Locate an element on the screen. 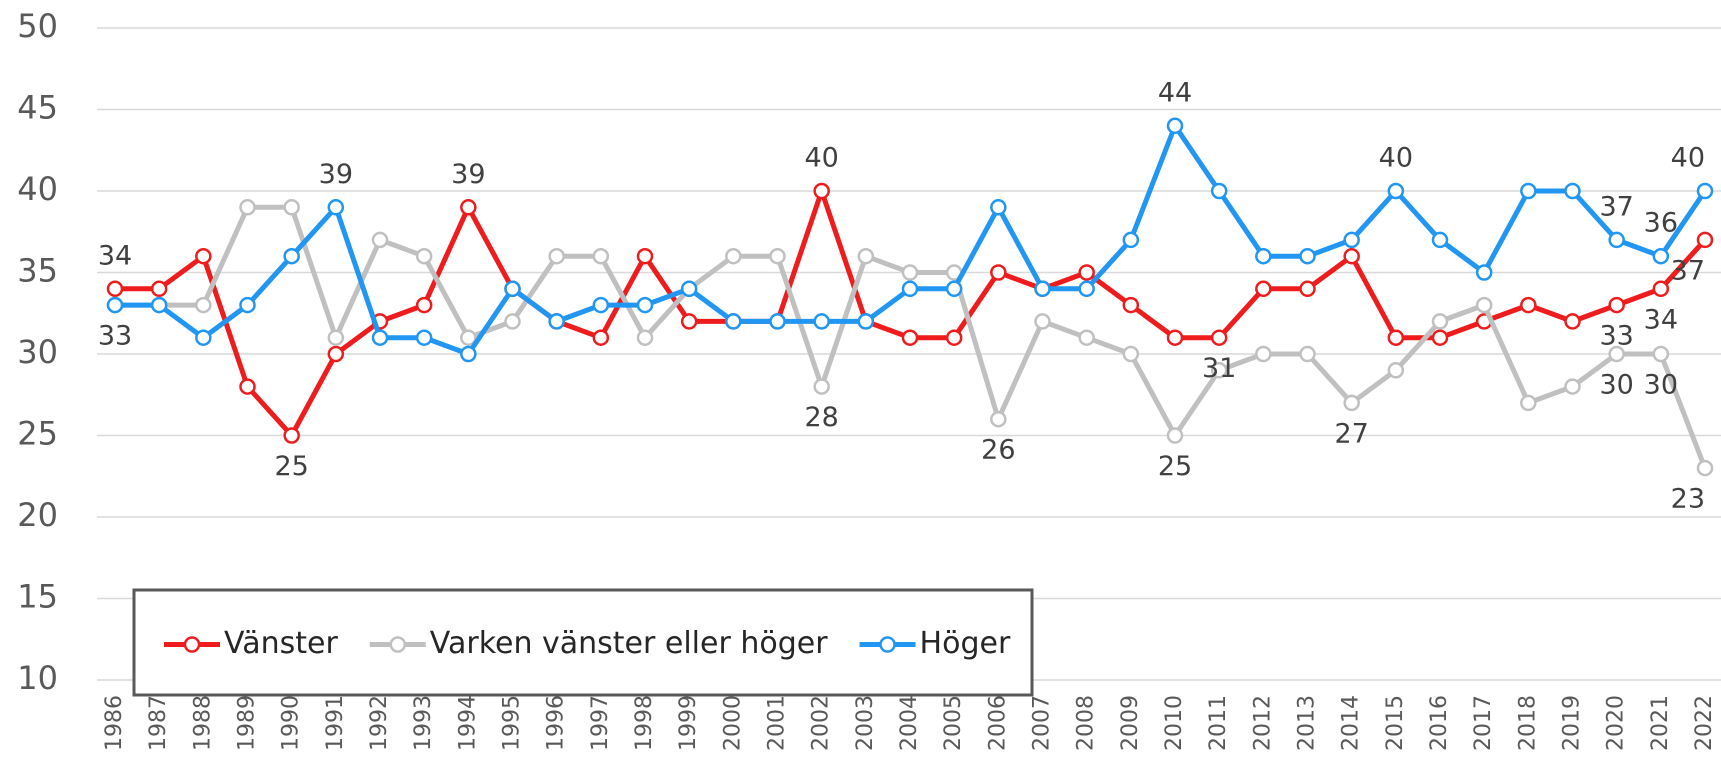 This screenshot has width=1721, height=765. y-tick-label: 45 is located at coordinates (37, 108).